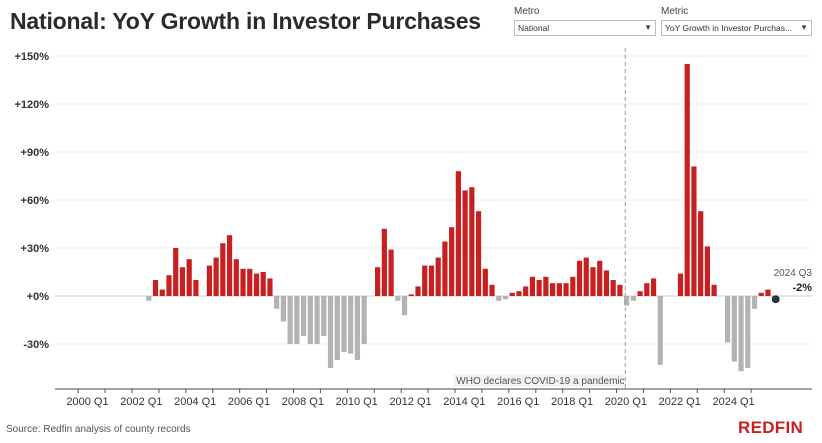 The height and width of the screenshot is (443, 822). Describe the element at coordinates (534, 28) in the screenshot. I see `metro-select-value: National` at that location.